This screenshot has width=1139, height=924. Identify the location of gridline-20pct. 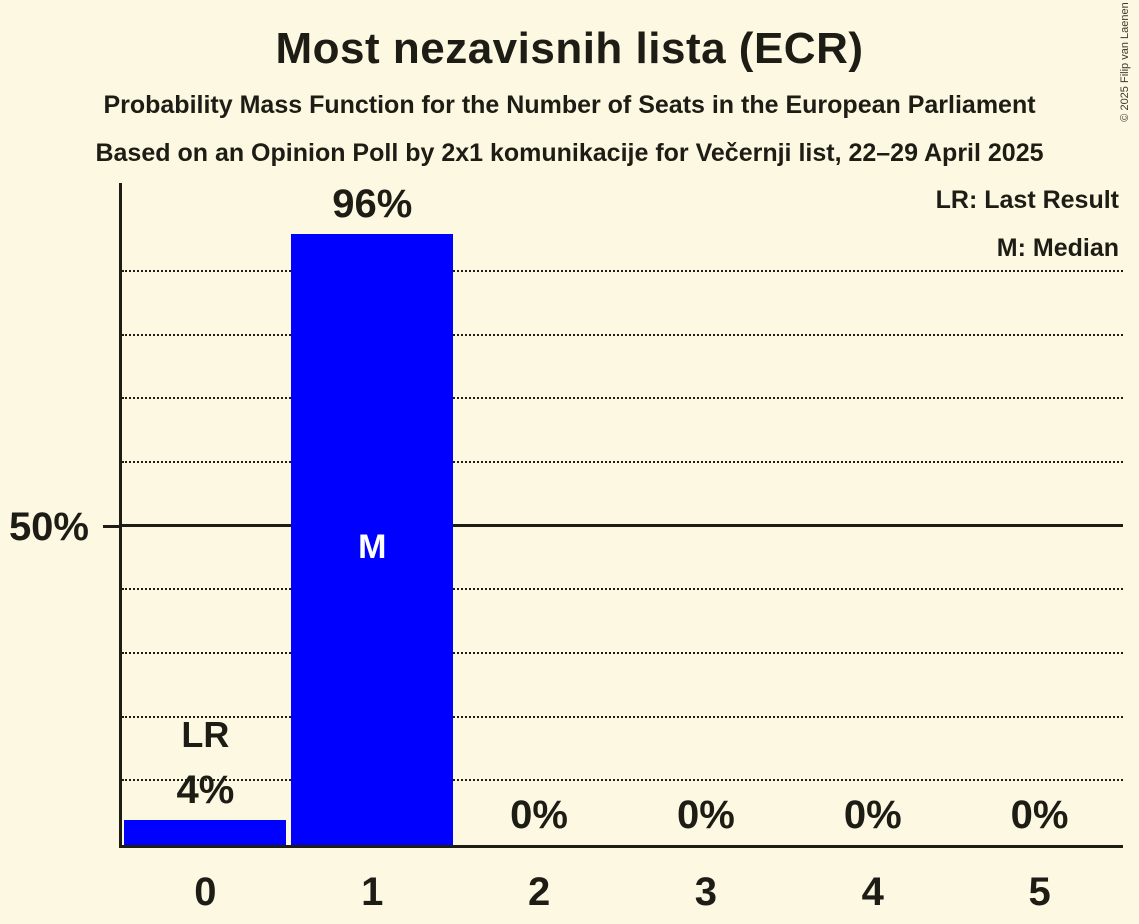
(622, 716).